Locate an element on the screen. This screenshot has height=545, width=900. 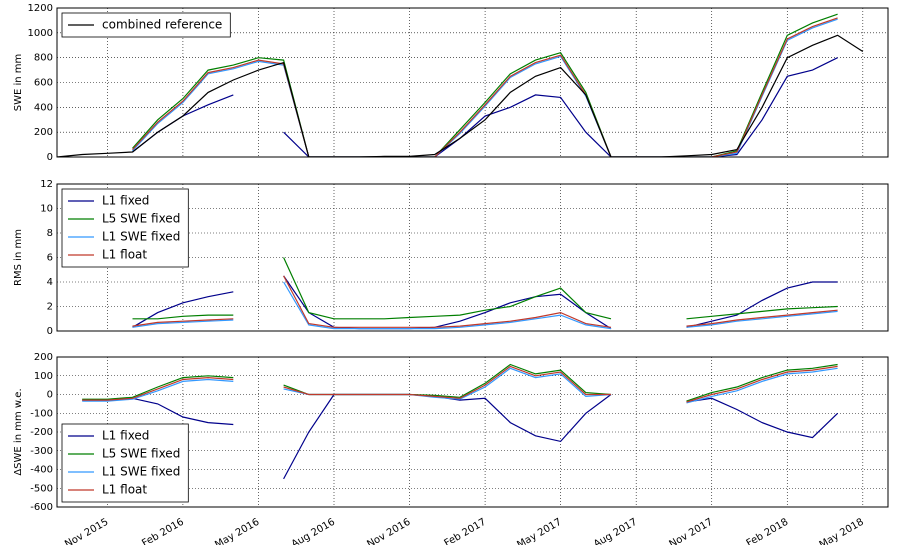
x-tick-label: Aug 2017 is located at coordinates (615, 531).